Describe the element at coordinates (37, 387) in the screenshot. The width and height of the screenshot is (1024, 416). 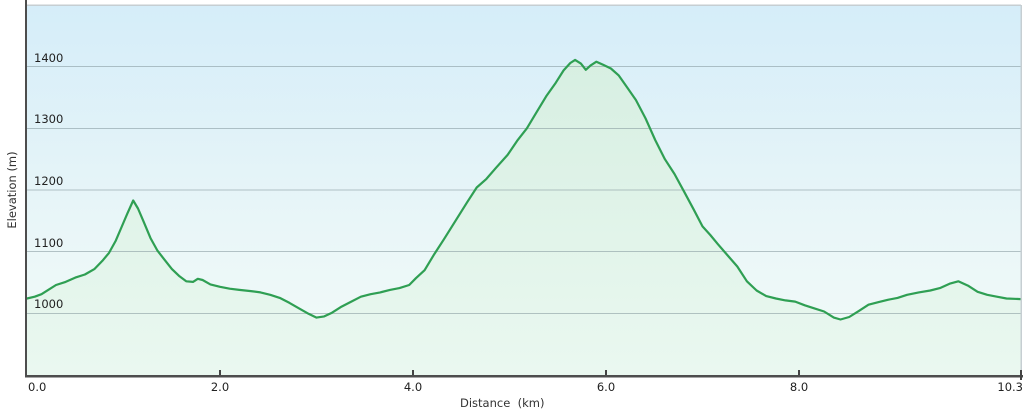
I see `x-tick-label-0.0: 0.0` at that location.